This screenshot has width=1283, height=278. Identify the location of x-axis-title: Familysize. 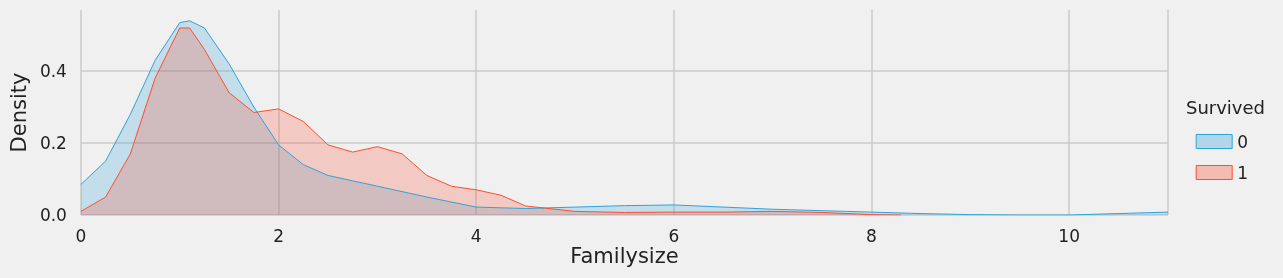
(624, 255).